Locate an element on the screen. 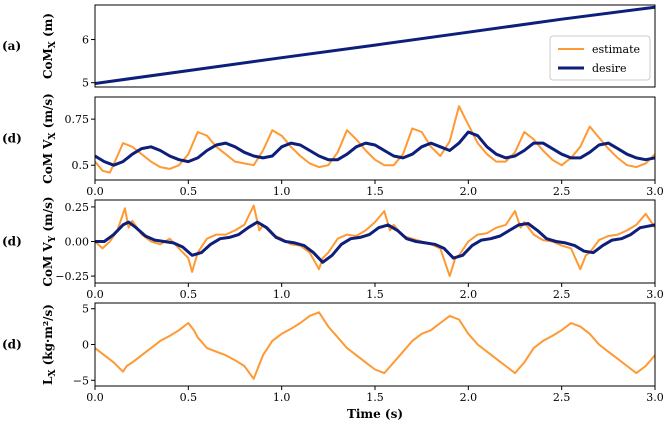 The image size is (663, 424). y-tick-label: 0.75 is located at coordinates (77, 119).